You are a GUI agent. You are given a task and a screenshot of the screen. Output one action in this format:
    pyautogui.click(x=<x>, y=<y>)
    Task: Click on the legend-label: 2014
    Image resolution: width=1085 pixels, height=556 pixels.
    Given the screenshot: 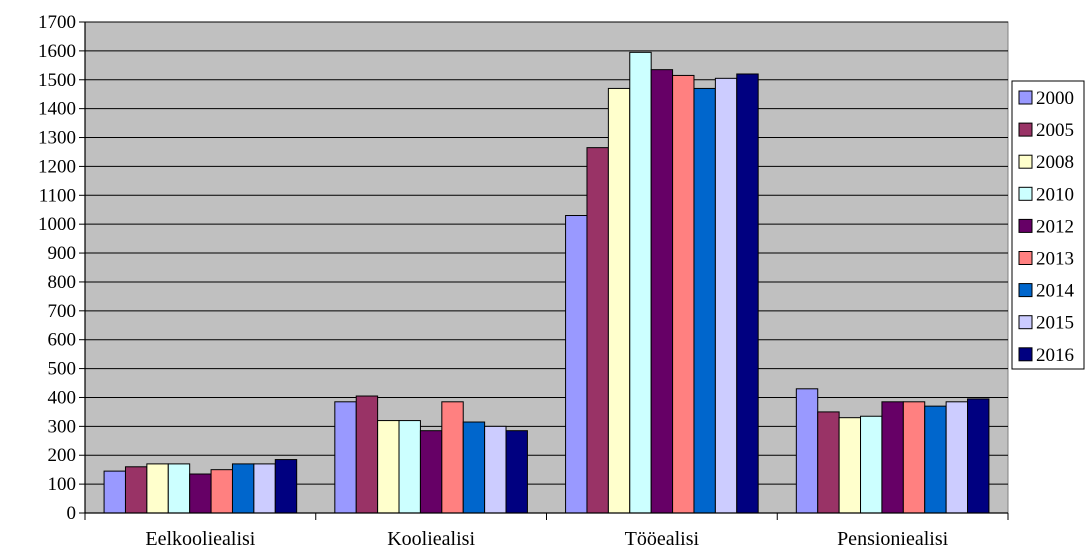 What is the action you would take?
    pyautogui.click(x=1055, y=291)
    